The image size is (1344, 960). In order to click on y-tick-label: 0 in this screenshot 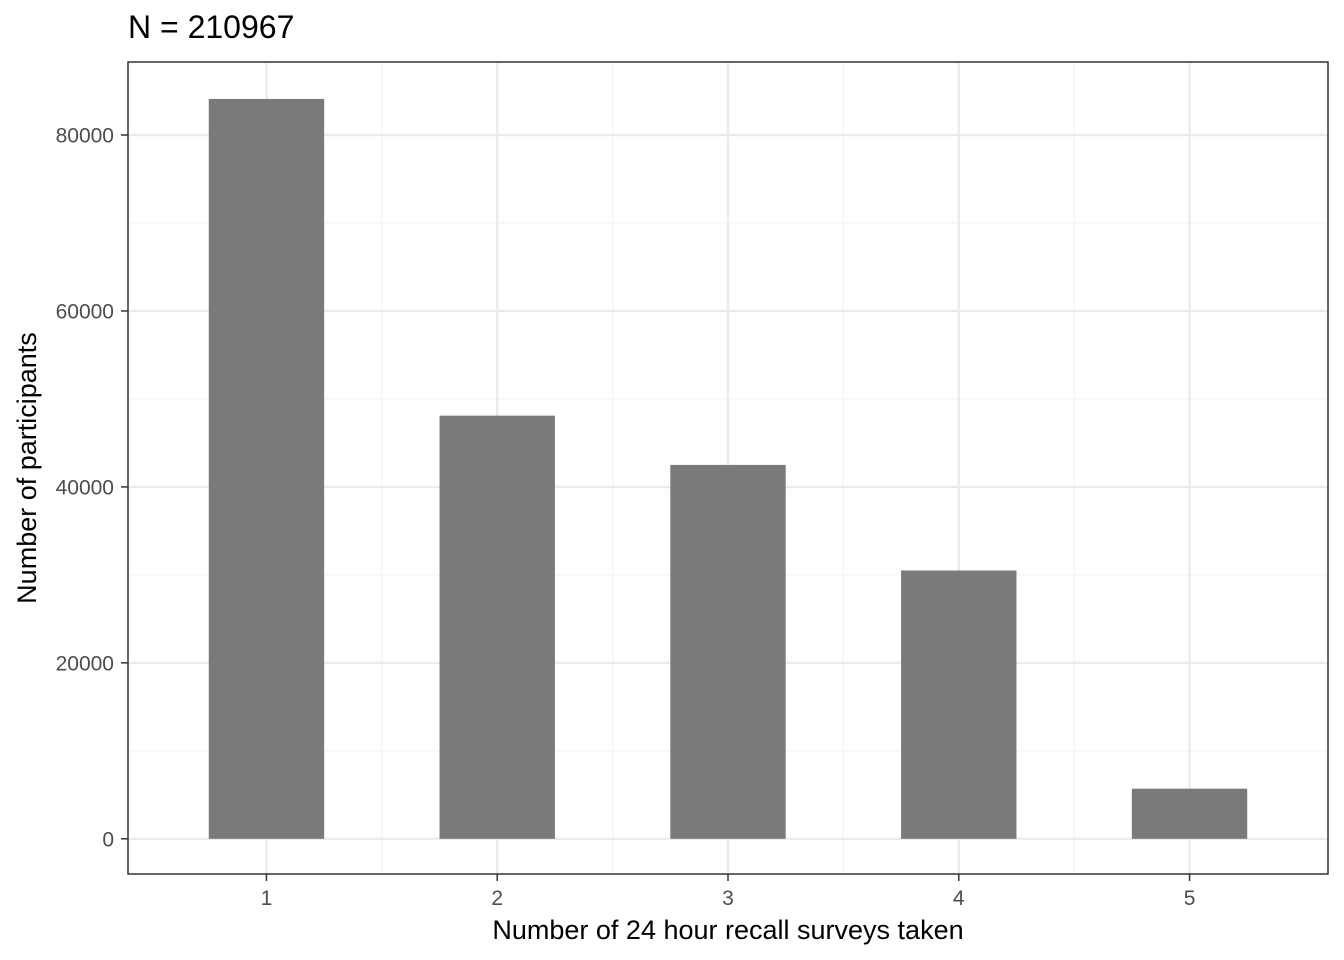, I will do `click(108, 839)`.